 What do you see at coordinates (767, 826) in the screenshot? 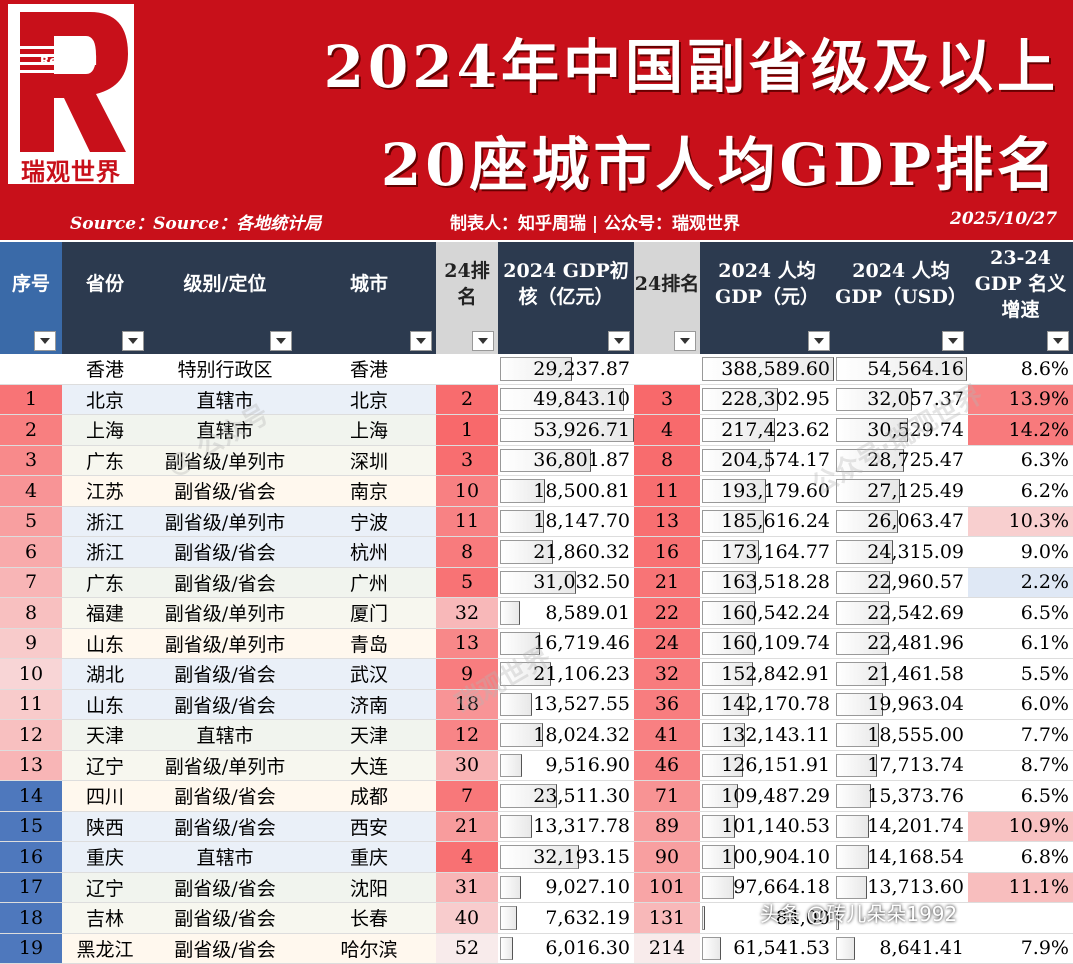
I see `row-pc-cny: 101,140.53` at bounding box center [767, 826].